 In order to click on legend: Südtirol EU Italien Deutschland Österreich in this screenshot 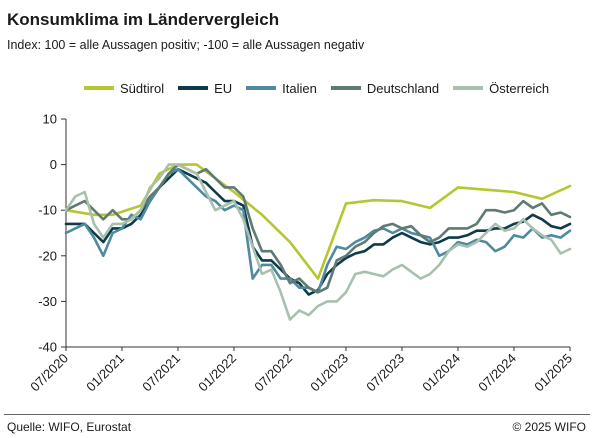, I will do `click(323, 88)`.